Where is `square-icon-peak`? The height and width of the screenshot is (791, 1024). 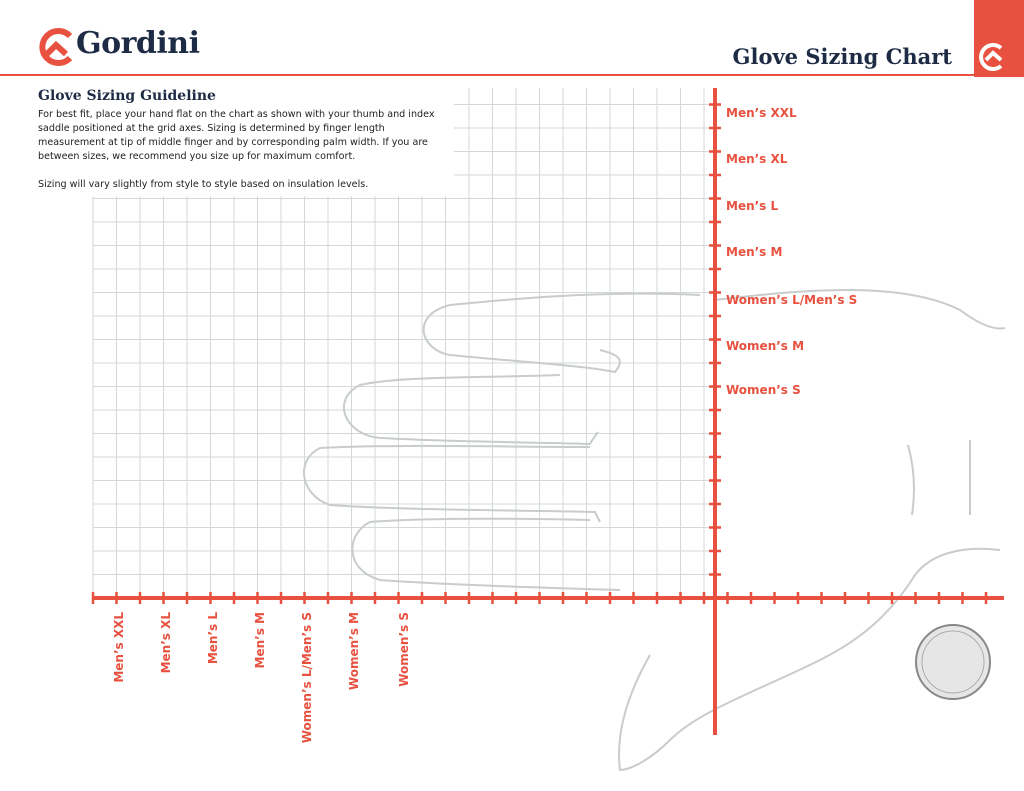
square-icon-peak is located at coordinates (993, 56).